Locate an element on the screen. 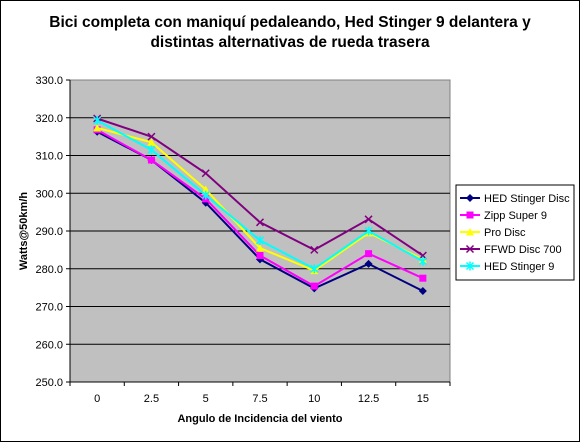 This screenshot has width=580, height=442. y-tick-label-4: 290.0 is located at coordinates (49, 232).